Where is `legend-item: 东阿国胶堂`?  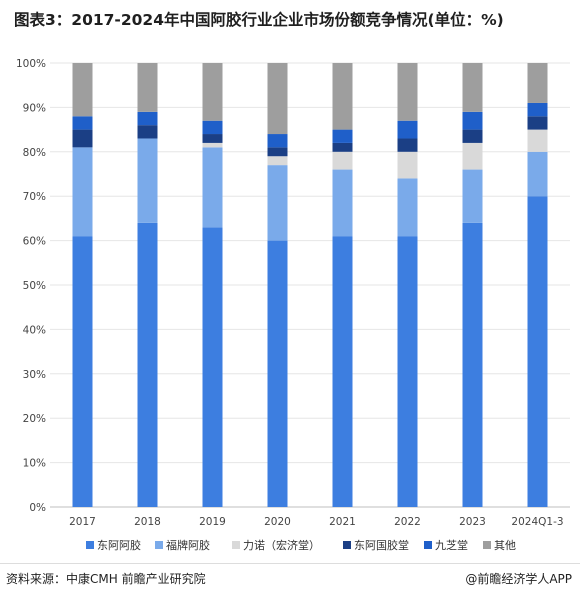
legend-item: 东阿国胶堂 is located at coordinates (376, 545).